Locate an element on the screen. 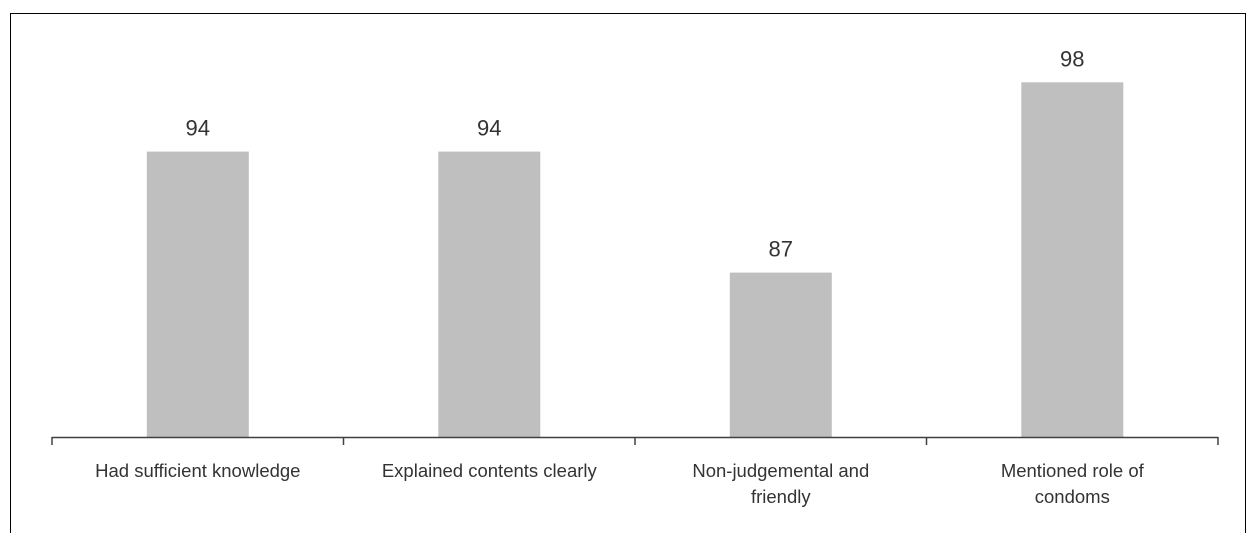 The image size is (1248, 538). x-axis is located at coordinates (635, 440).